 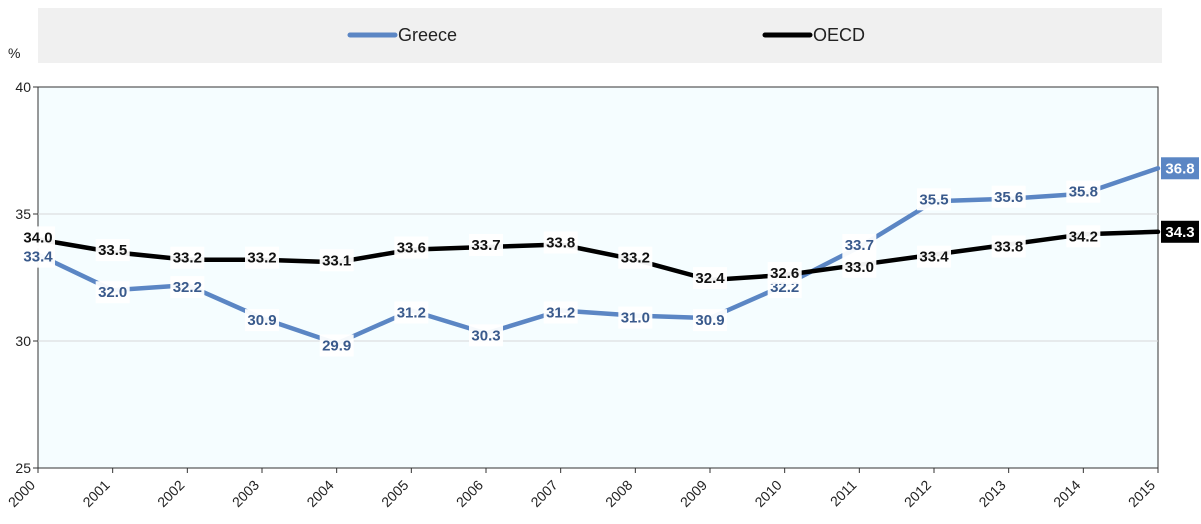 I want to click on x-tick-label: 2013, so click(x=991, y=493).